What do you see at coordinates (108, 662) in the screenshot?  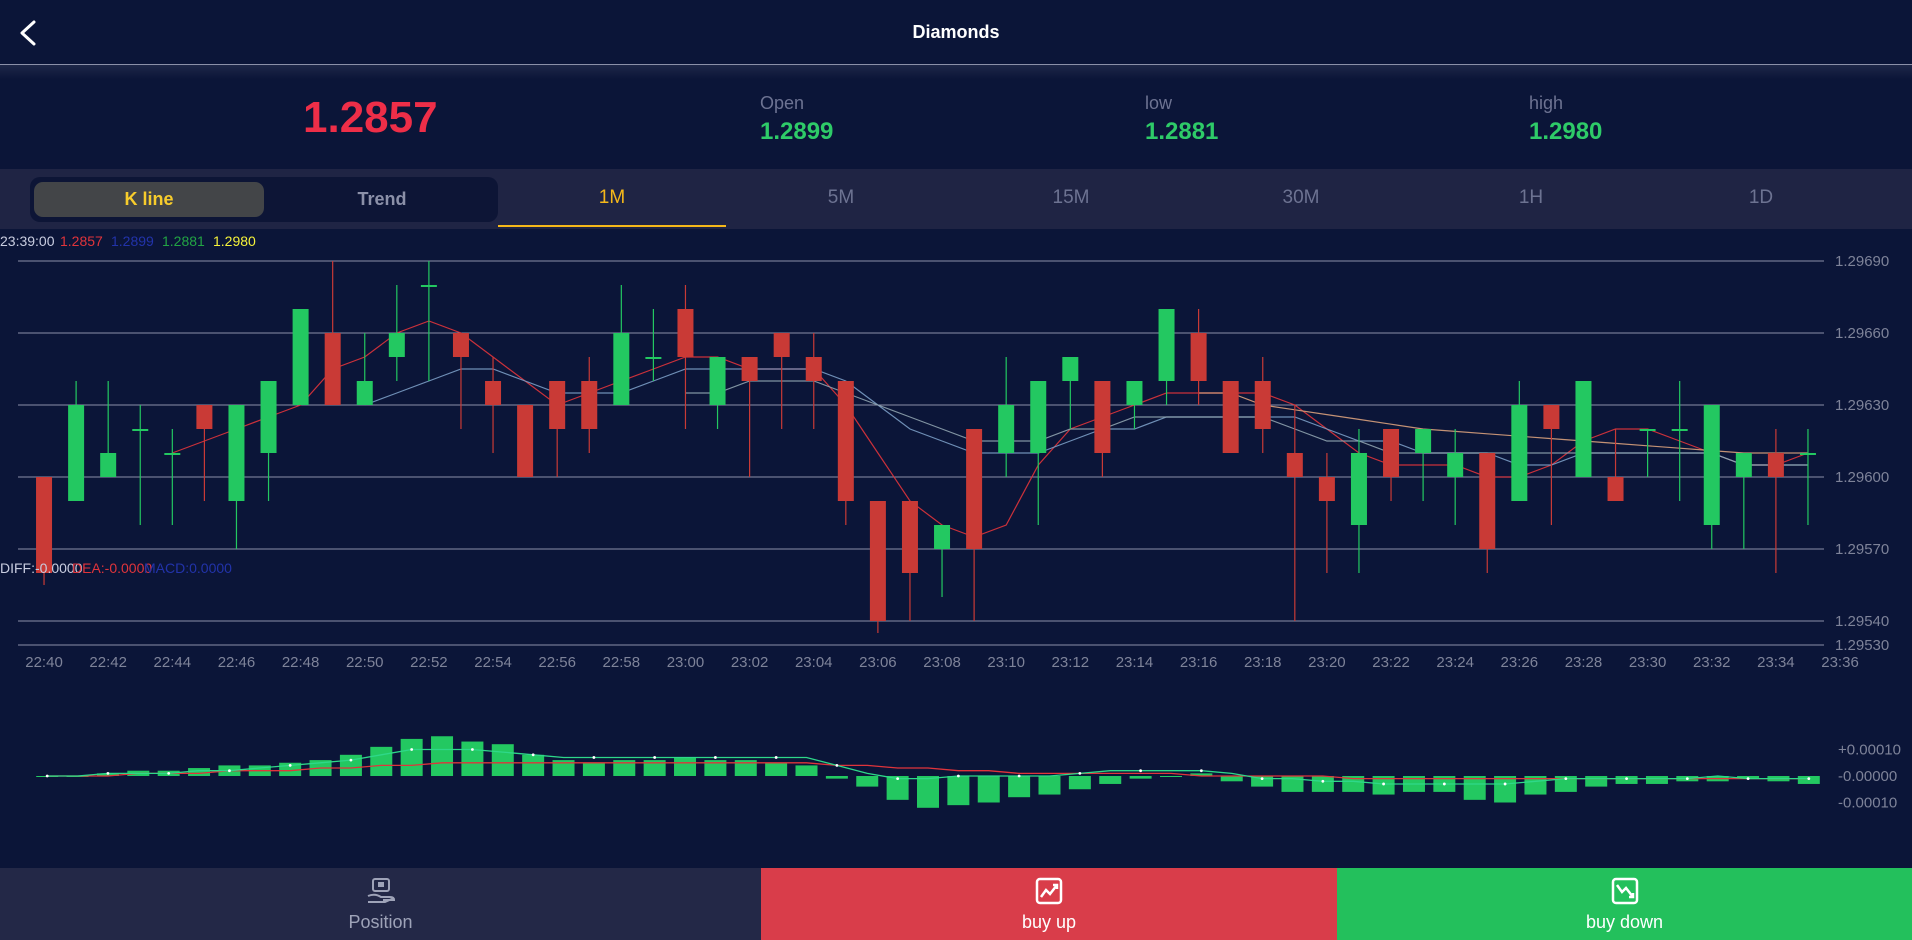 I see `x-tick-label: 22:42` at bounding box center [108, 662].